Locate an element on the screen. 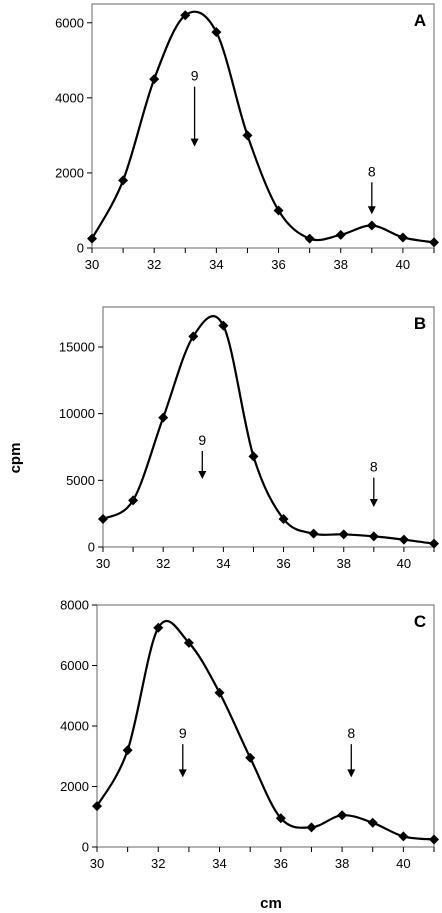 This screenshot has width=442, height=913. panel-letter: B is located at coordinates (420, 323).